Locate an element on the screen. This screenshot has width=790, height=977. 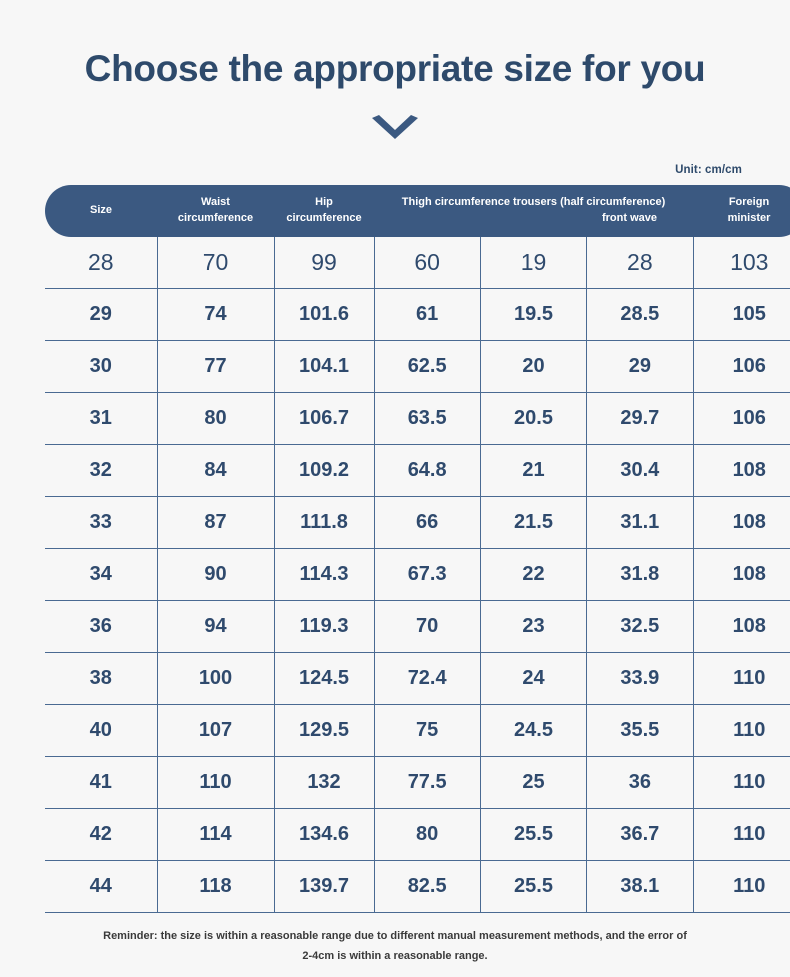
table-row: 29 74 101.6 61 19.5 28.5 105 is located at coordinates (417, 315).